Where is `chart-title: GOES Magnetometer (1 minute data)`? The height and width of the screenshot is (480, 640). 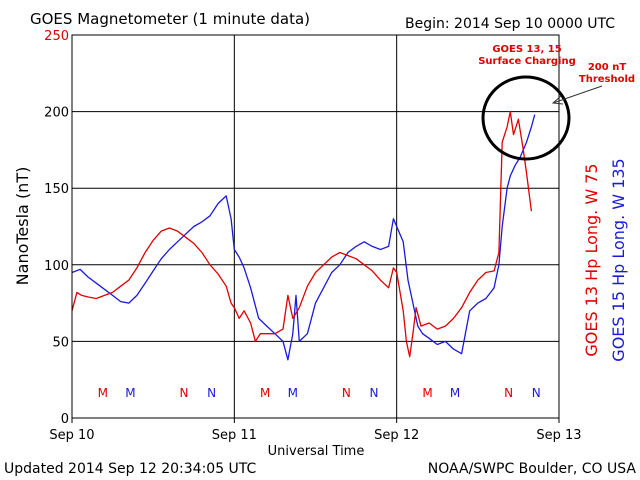
chart-title: GOES Magnetometer (1 minute data) is located at coordinates (170, 19).